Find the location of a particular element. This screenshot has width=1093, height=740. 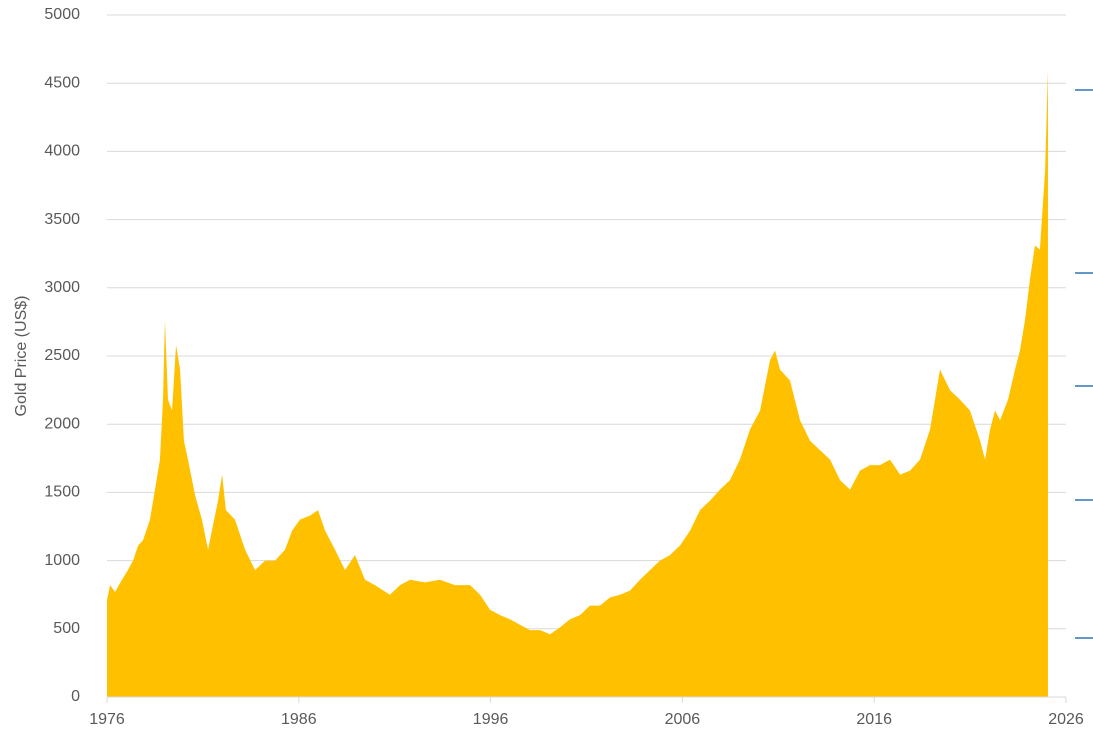

y-tick-label: 3500 is located at coordinates (62, 219).